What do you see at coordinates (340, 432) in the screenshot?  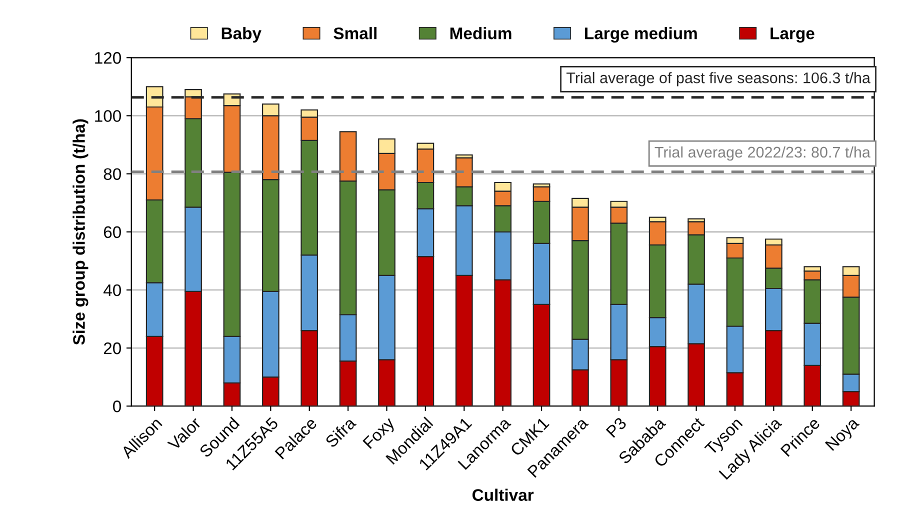 I see `x-tick-label: Sifra` at bounding box center [340, 432].